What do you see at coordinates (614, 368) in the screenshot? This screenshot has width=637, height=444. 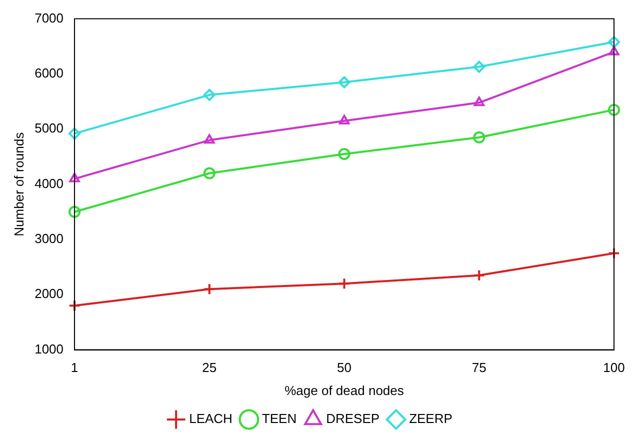 I see `x-tick-label: 100` at bounding box center [614, 368].